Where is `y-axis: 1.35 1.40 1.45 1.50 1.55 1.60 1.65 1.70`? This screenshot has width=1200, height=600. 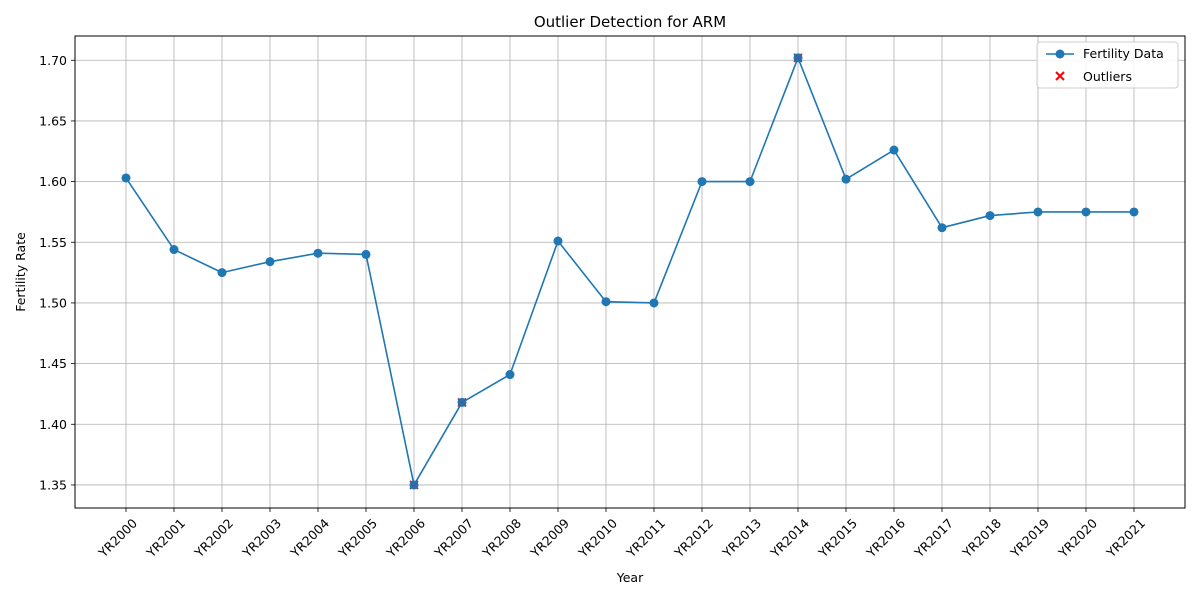
y-axis: 1.35 1.40 1.45 1.50 1.55 1.60 1.65 1.70 is located at coordinates (57, 272).